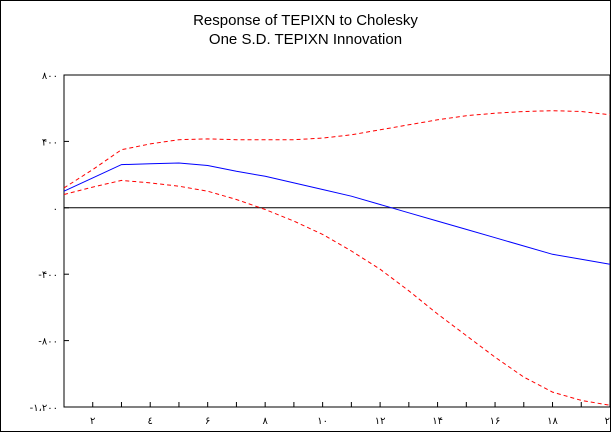  I want to click on x-tick-label: ١٠, so click(322, 421).